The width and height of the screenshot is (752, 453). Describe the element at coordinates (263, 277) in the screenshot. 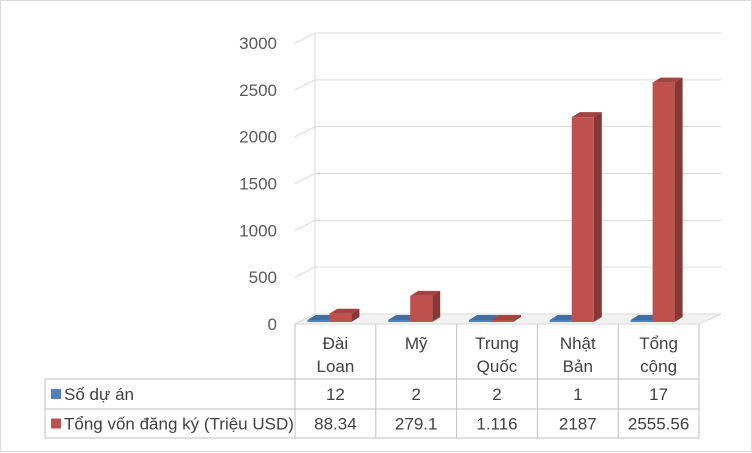

I see `y-tick-label: 500` at that location.